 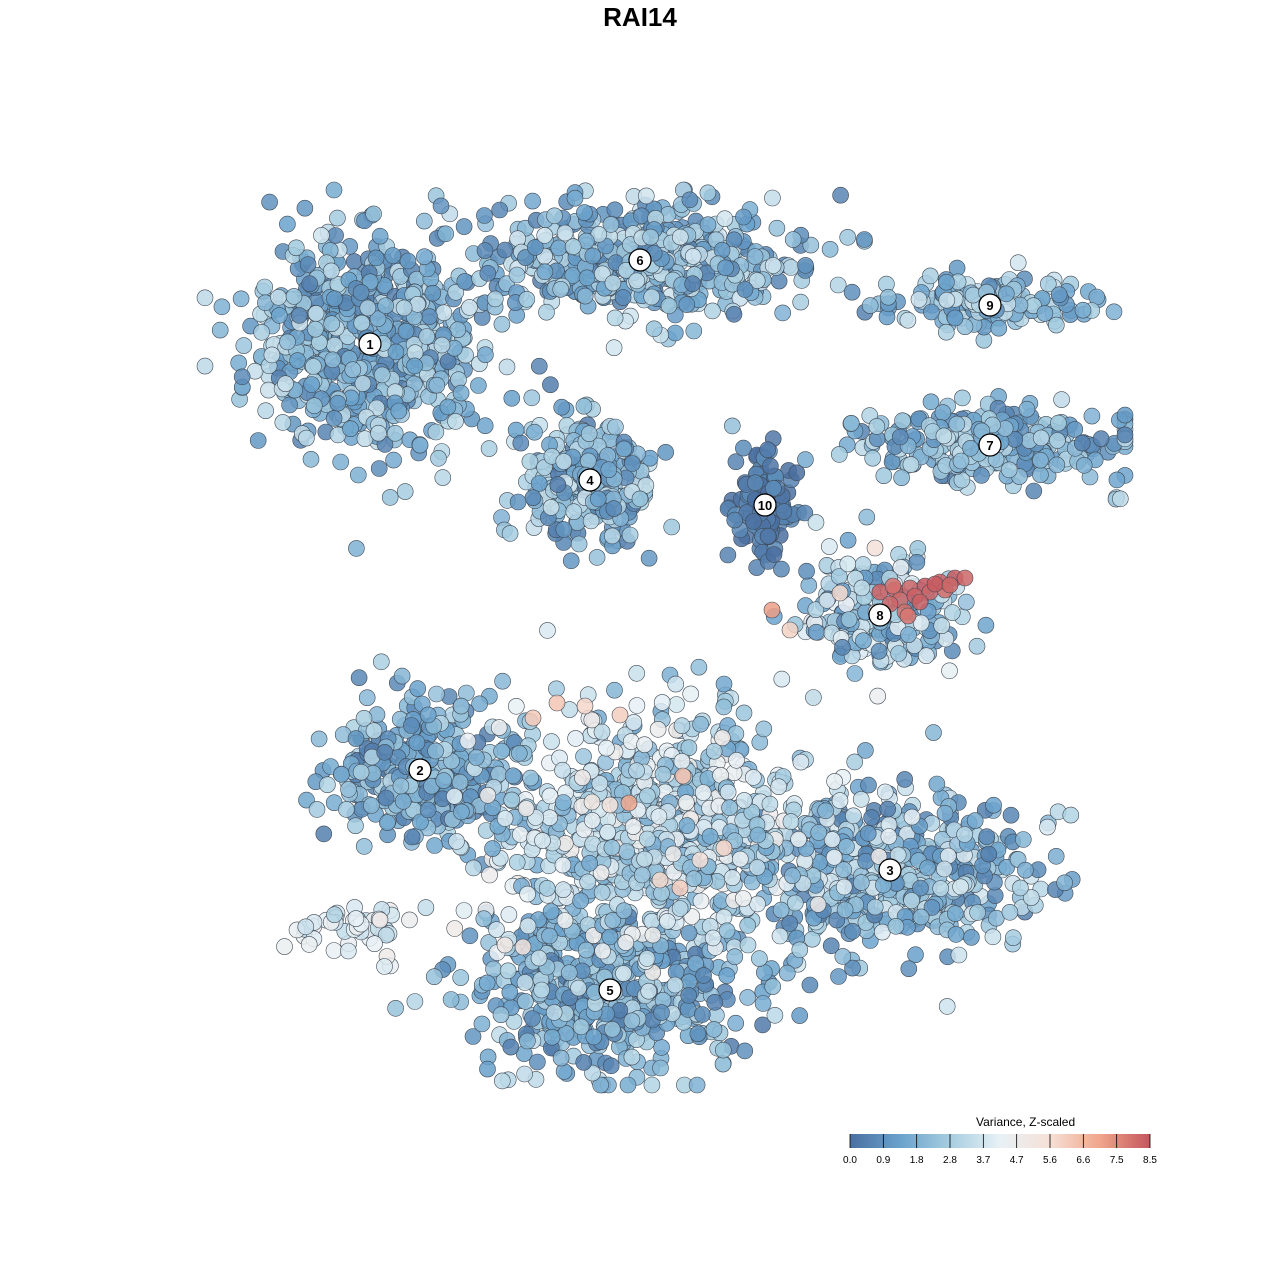 I want to click on svg-text: 3, so click(x=889, y=870).